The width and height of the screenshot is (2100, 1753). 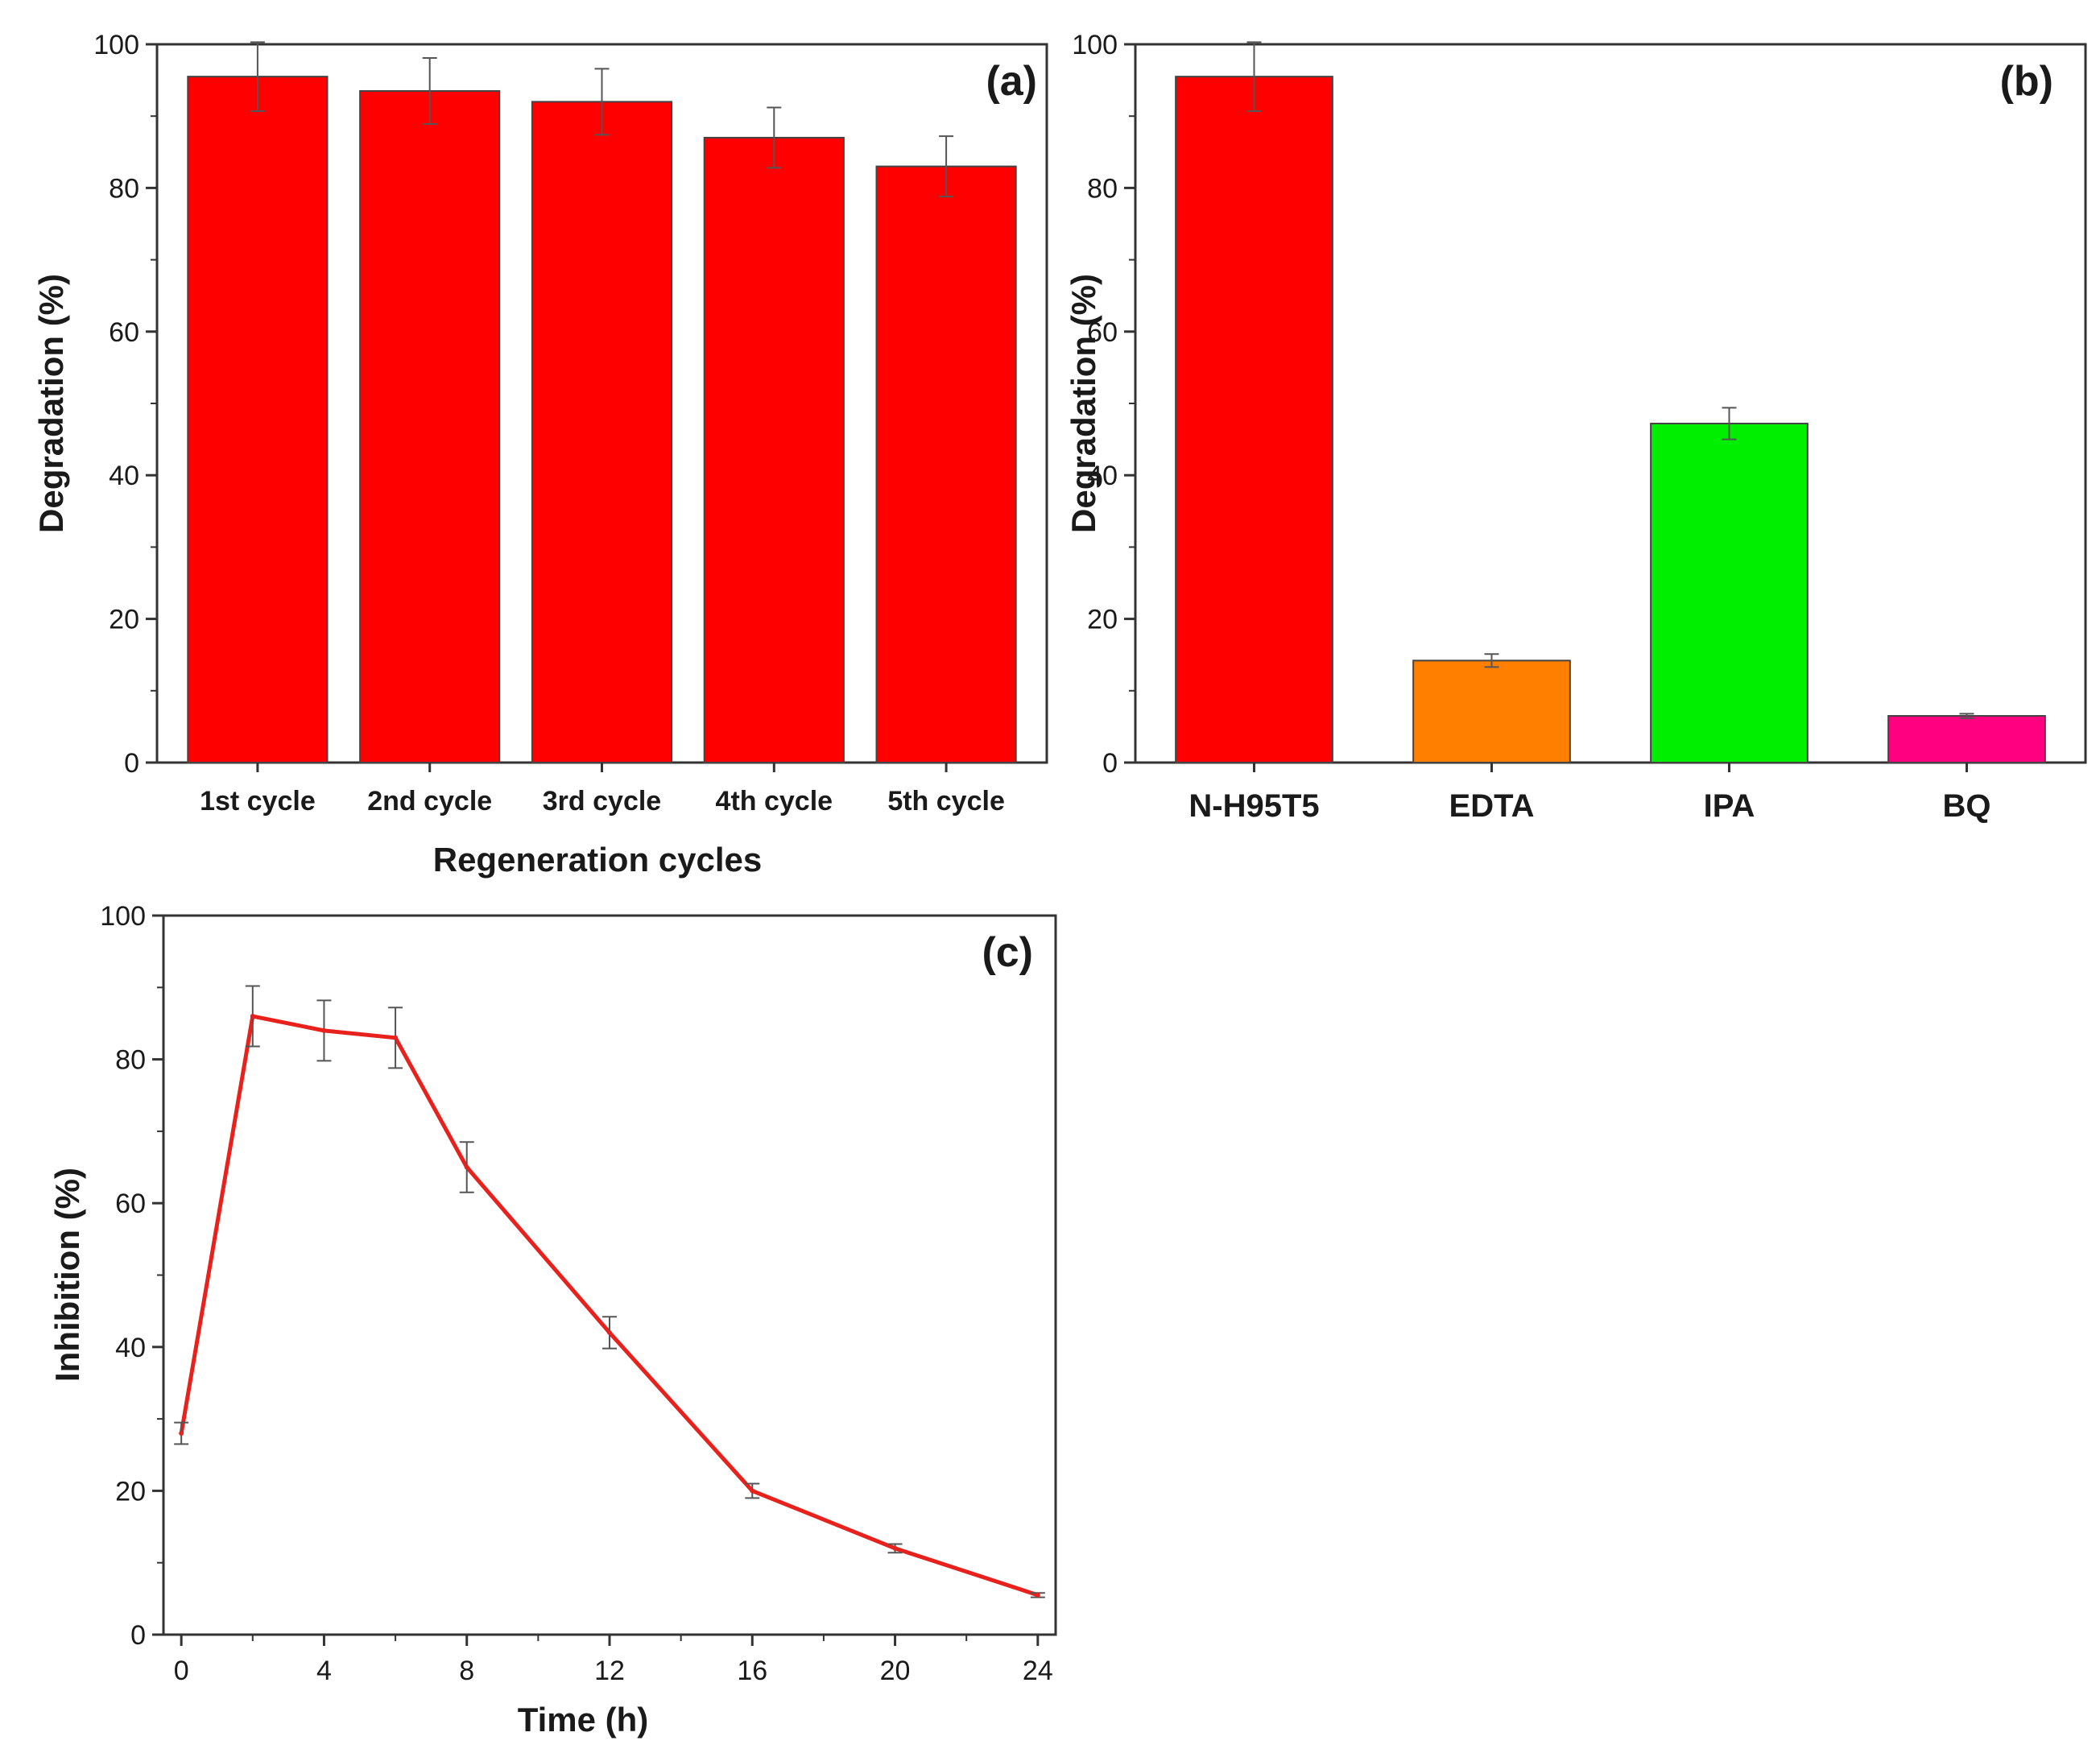 What do you see at coordinates (466, 1671) in the screenshot?
I see `c-xtick-label: 8` at bounding box center [466, 1671].